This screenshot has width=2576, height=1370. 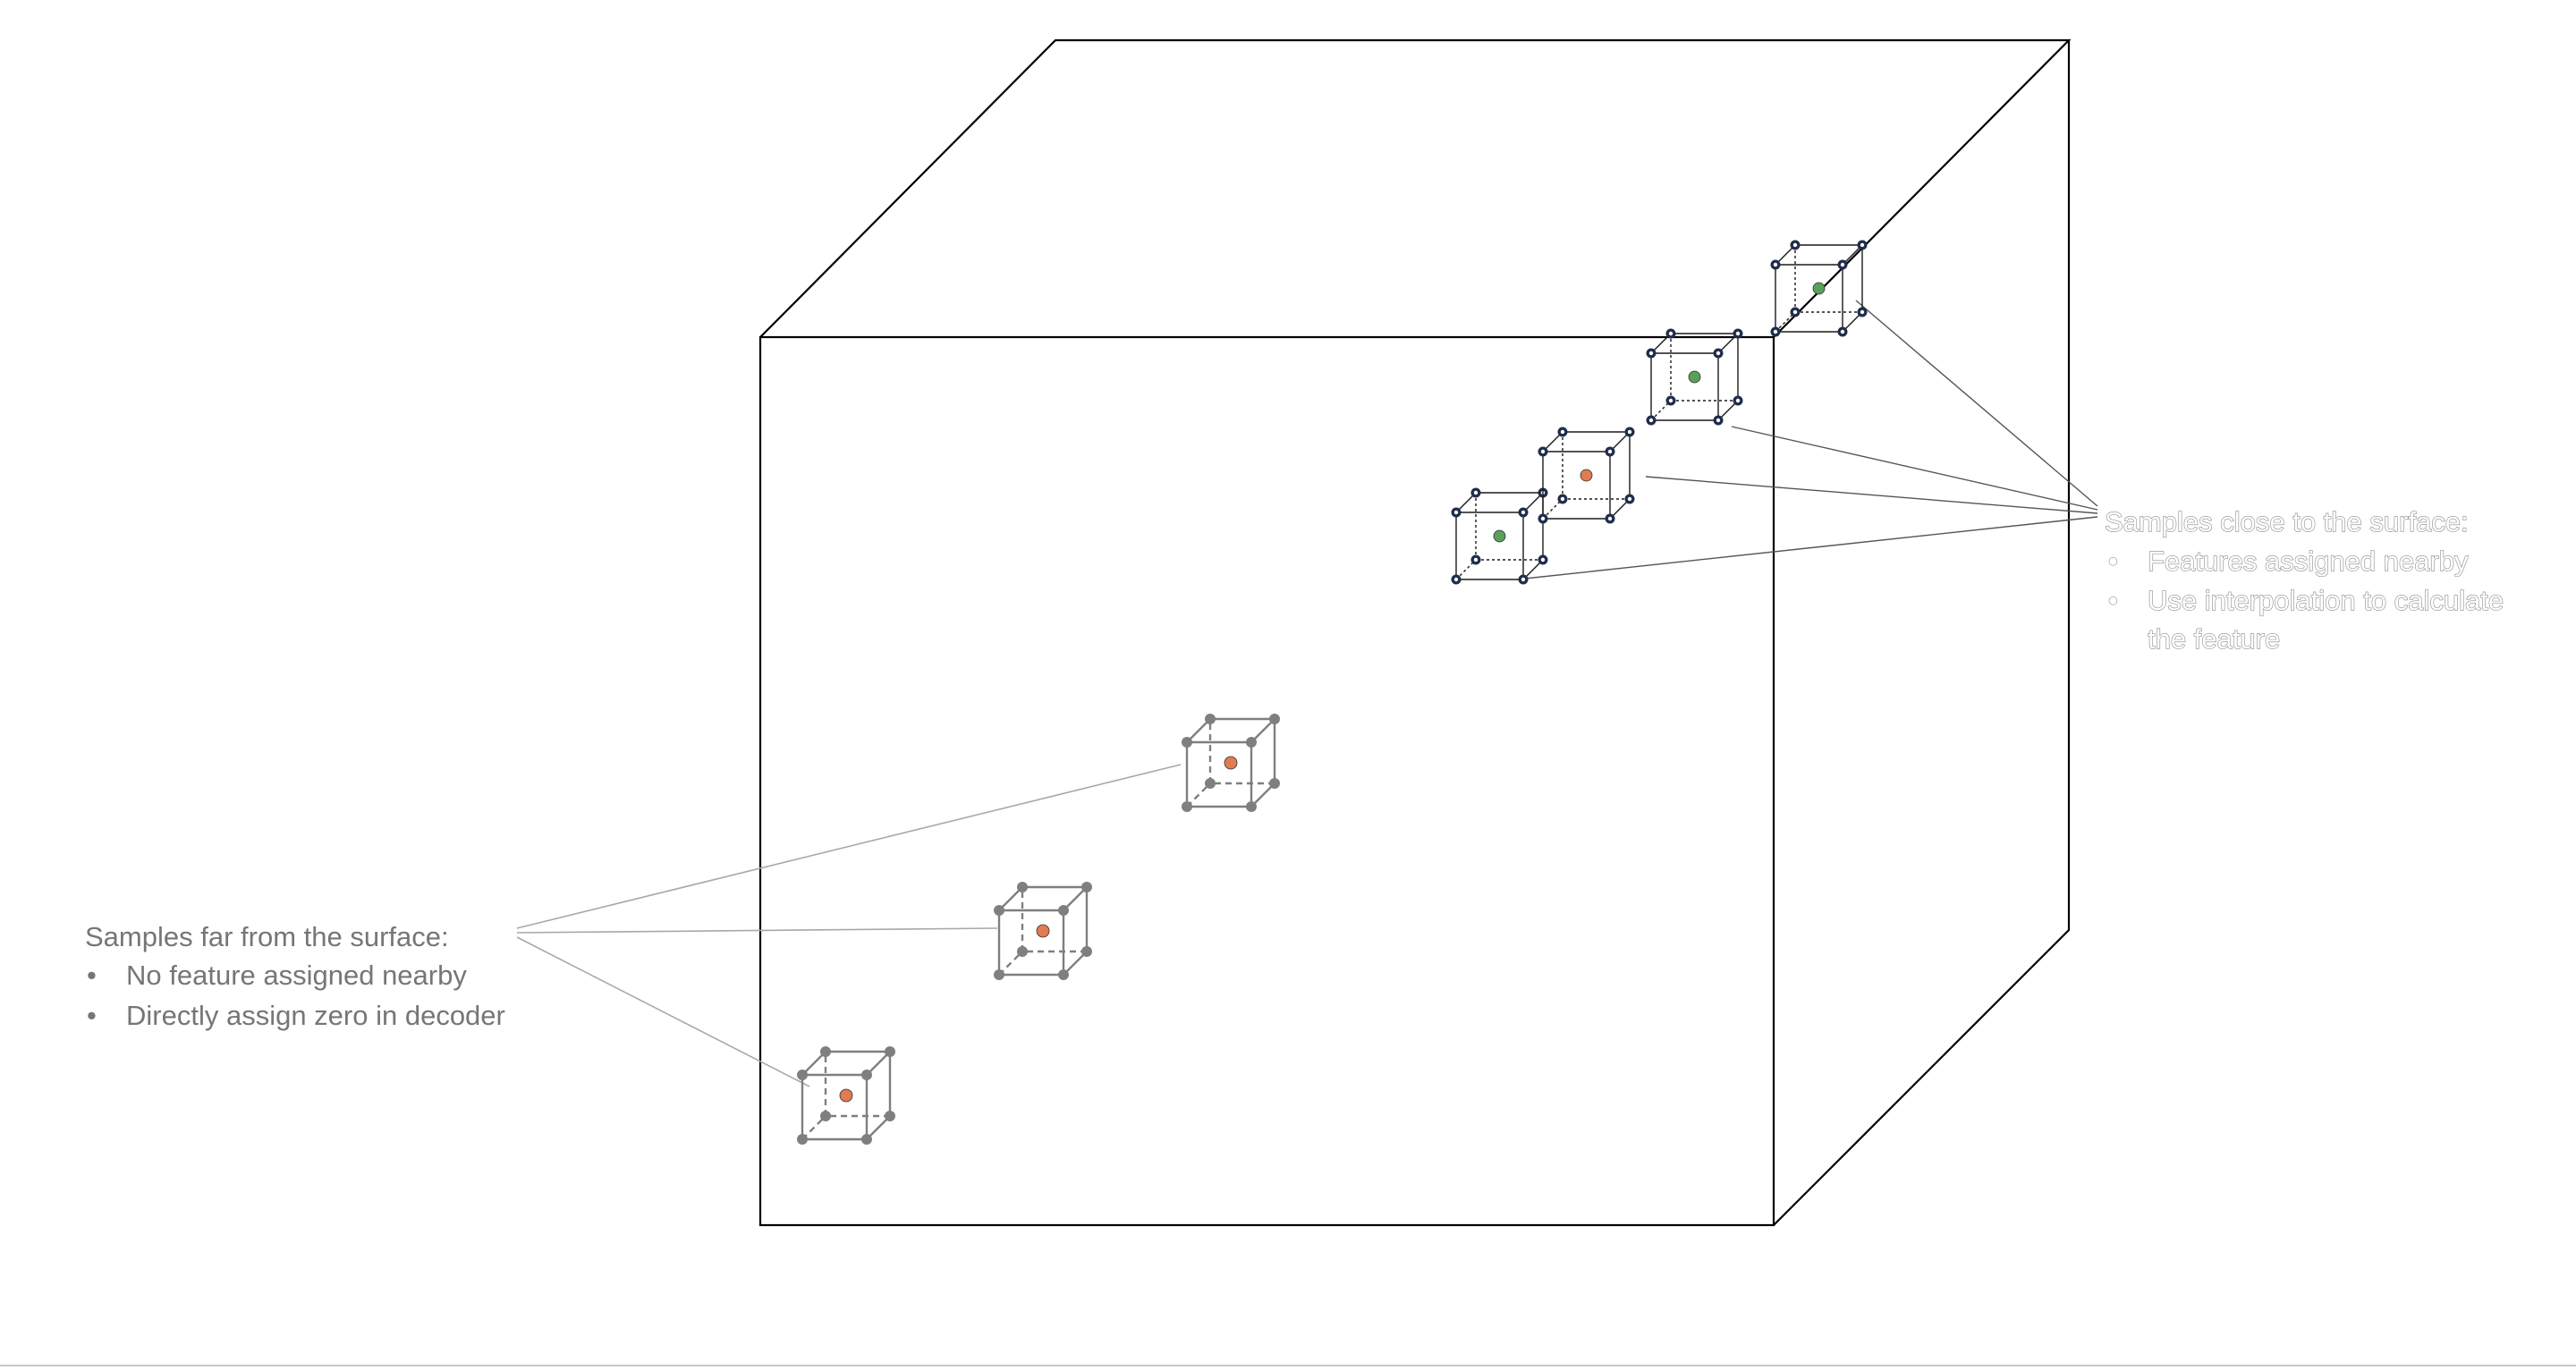 What do you see at coordinates (1922, 633) in the screenshot?
I see `volume-right-face` at bounding box center [1922, 633].